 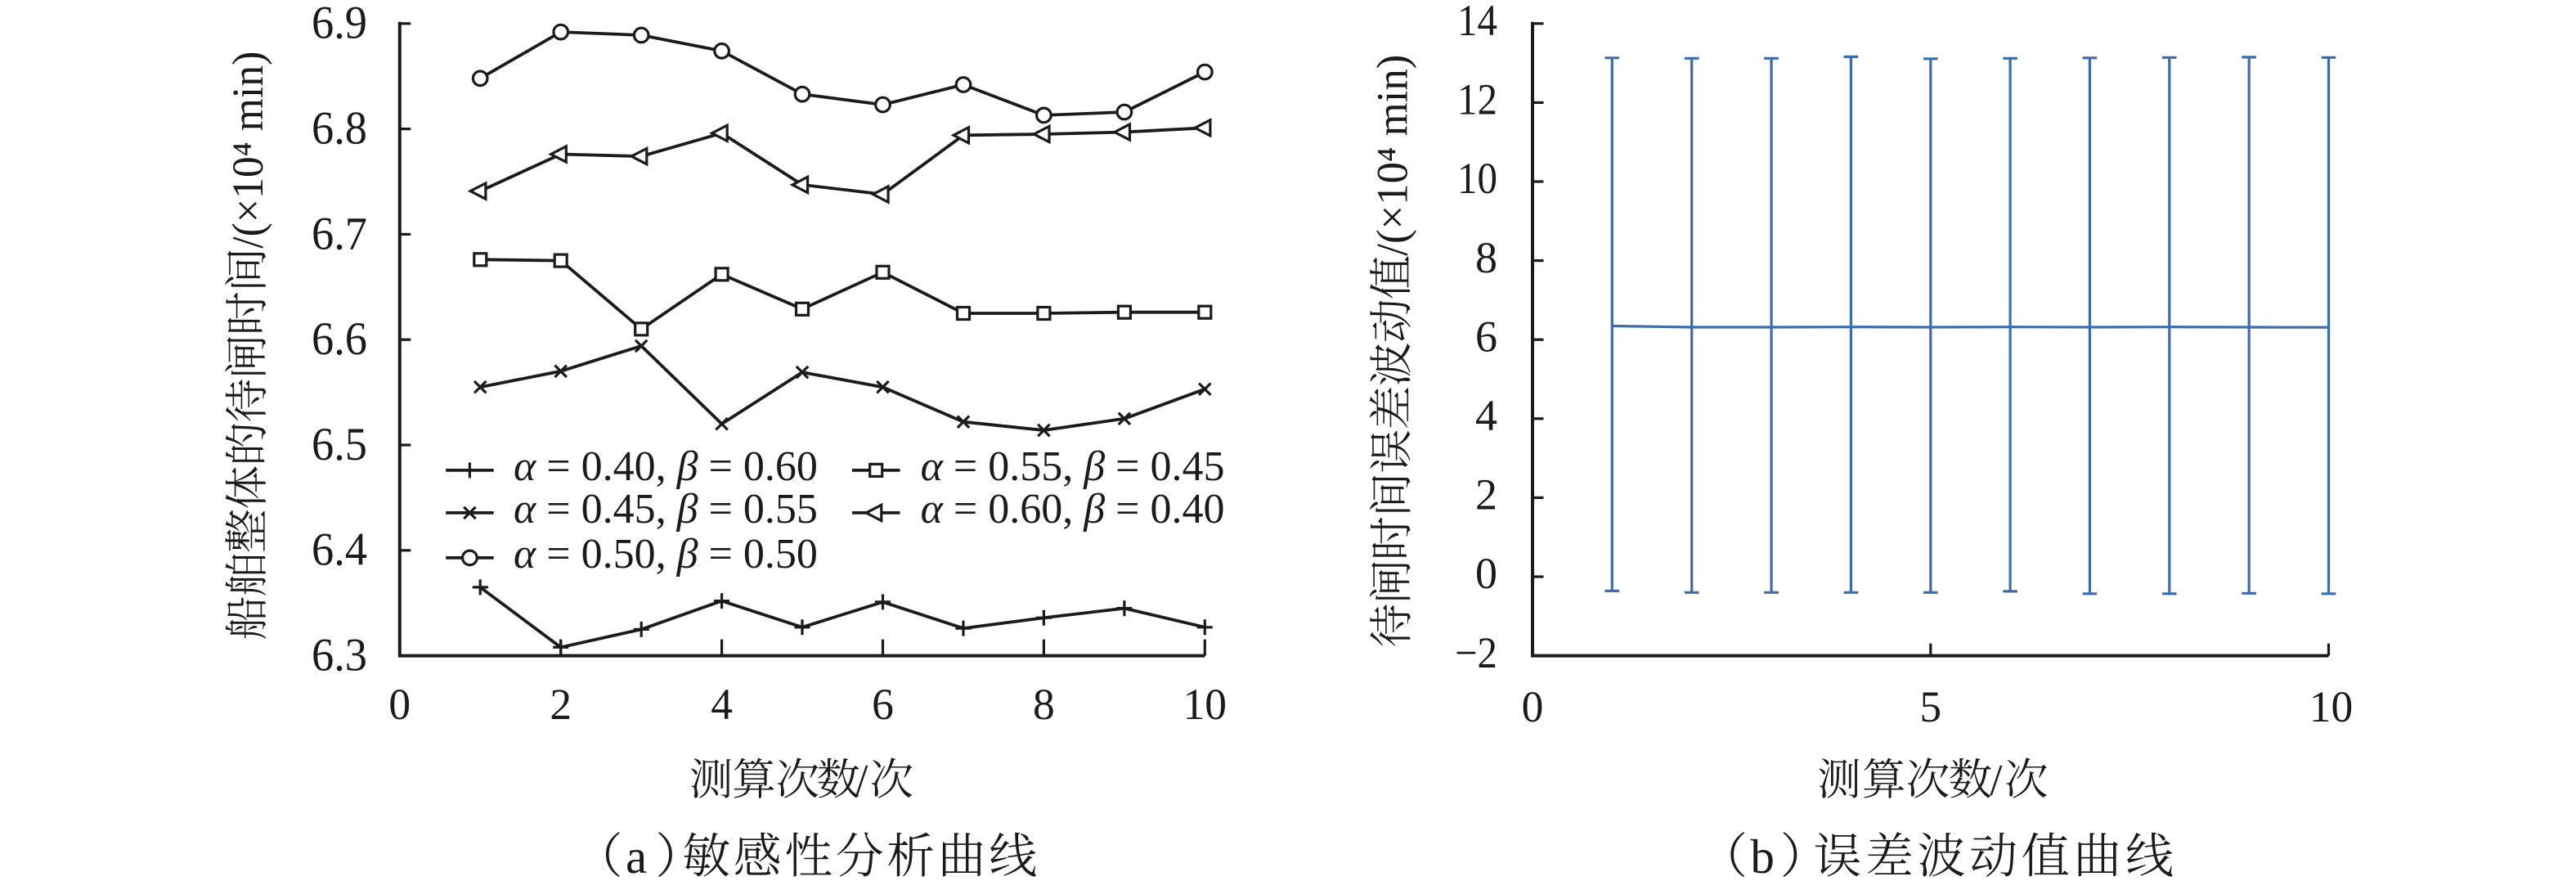 What do you see at coordinates (339, 233) in the screenshot?
I see `svg-text: 6.7` at bounding box center [339, 233].